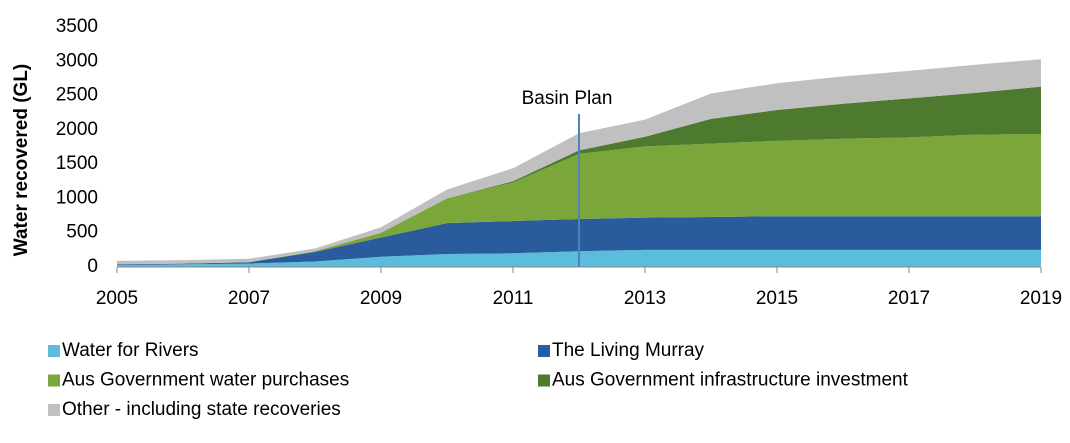 The width and height of the screenshot is (1070, 443). Describe the element at coordinates (201, 409) in the screenshot. I see `legend-label: Other - including state recoveries` at that location.